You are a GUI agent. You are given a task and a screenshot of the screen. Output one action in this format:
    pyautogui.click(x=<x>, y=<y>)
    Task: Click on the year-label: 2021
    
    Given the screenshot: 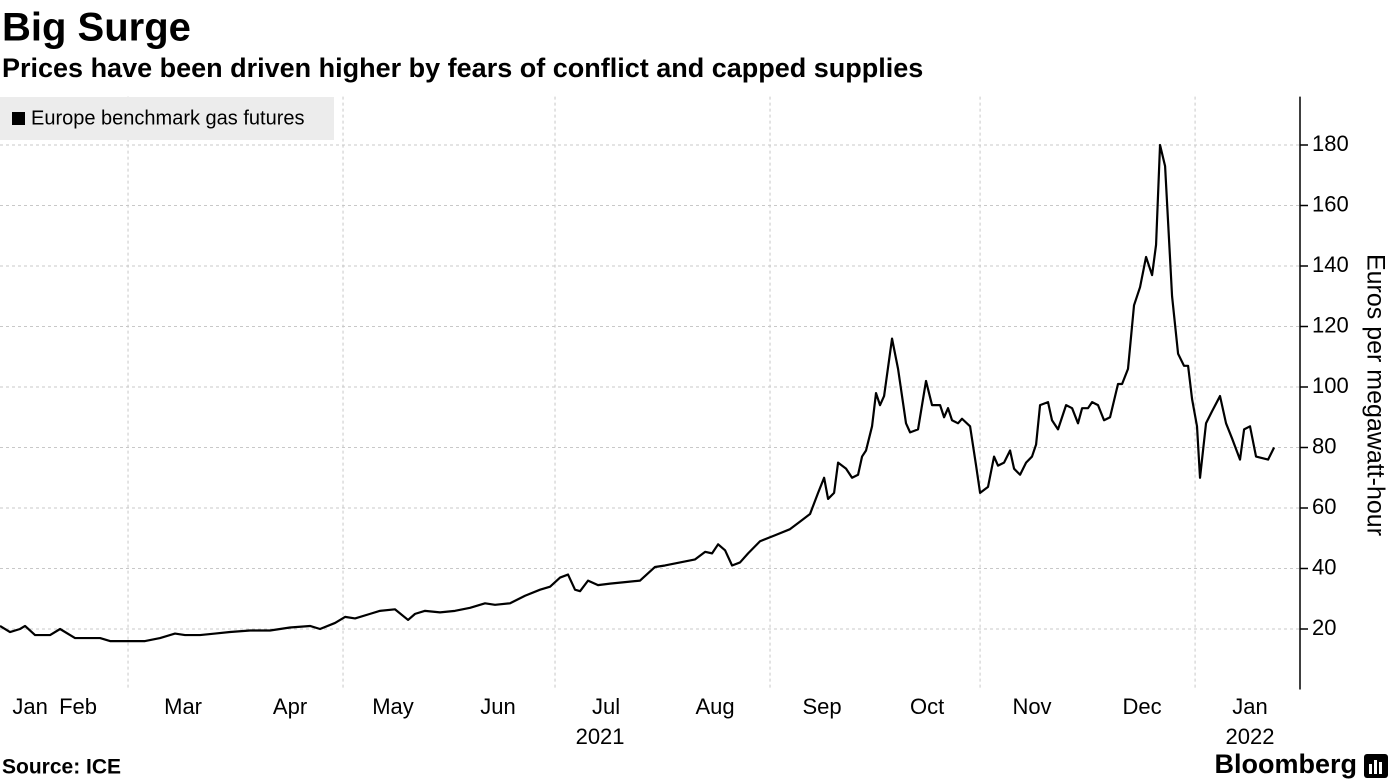 What is the action you would take?
    pyautogui.click(x=600, y=736)
    